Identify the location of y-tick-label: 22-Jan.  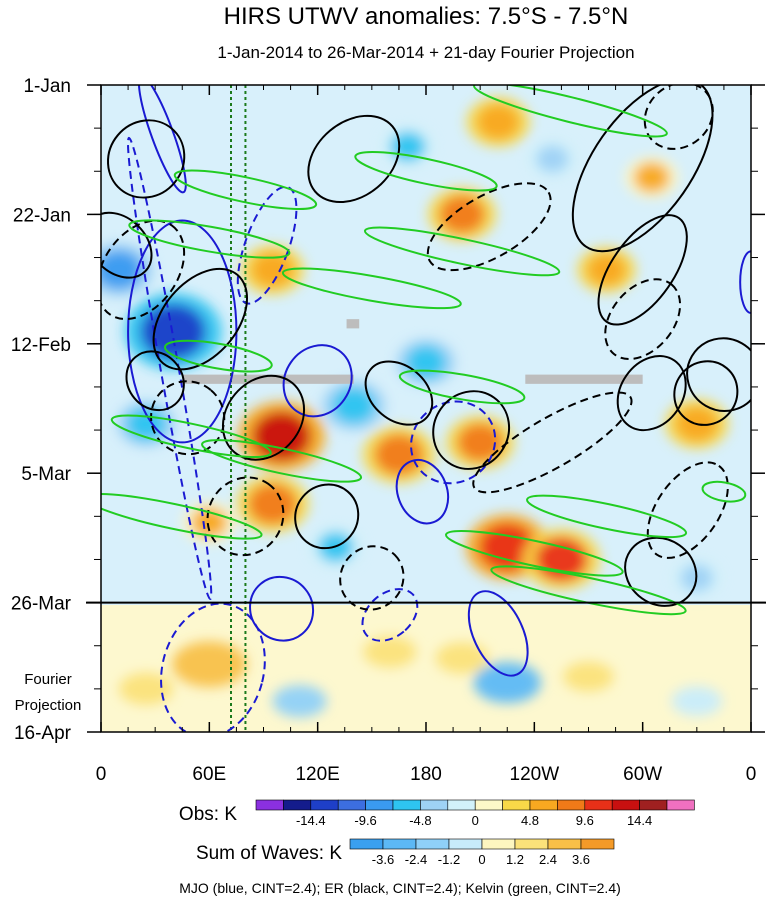
(42, 215).